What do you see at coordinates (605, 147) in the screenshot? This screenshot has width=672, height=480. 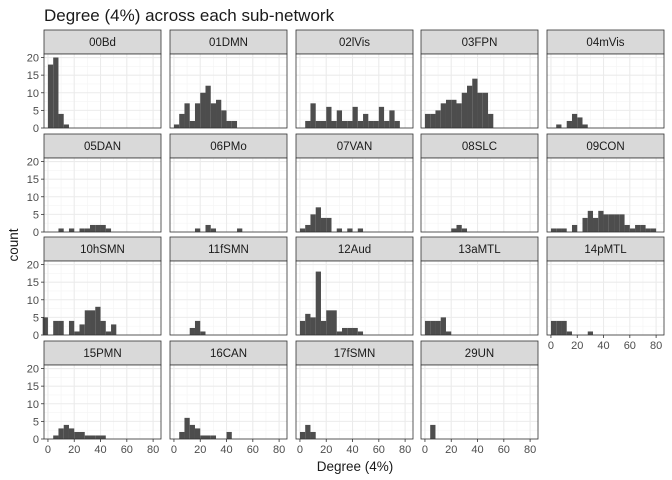 I see `facet-label: 09CON` at bounding box center [605, 147].